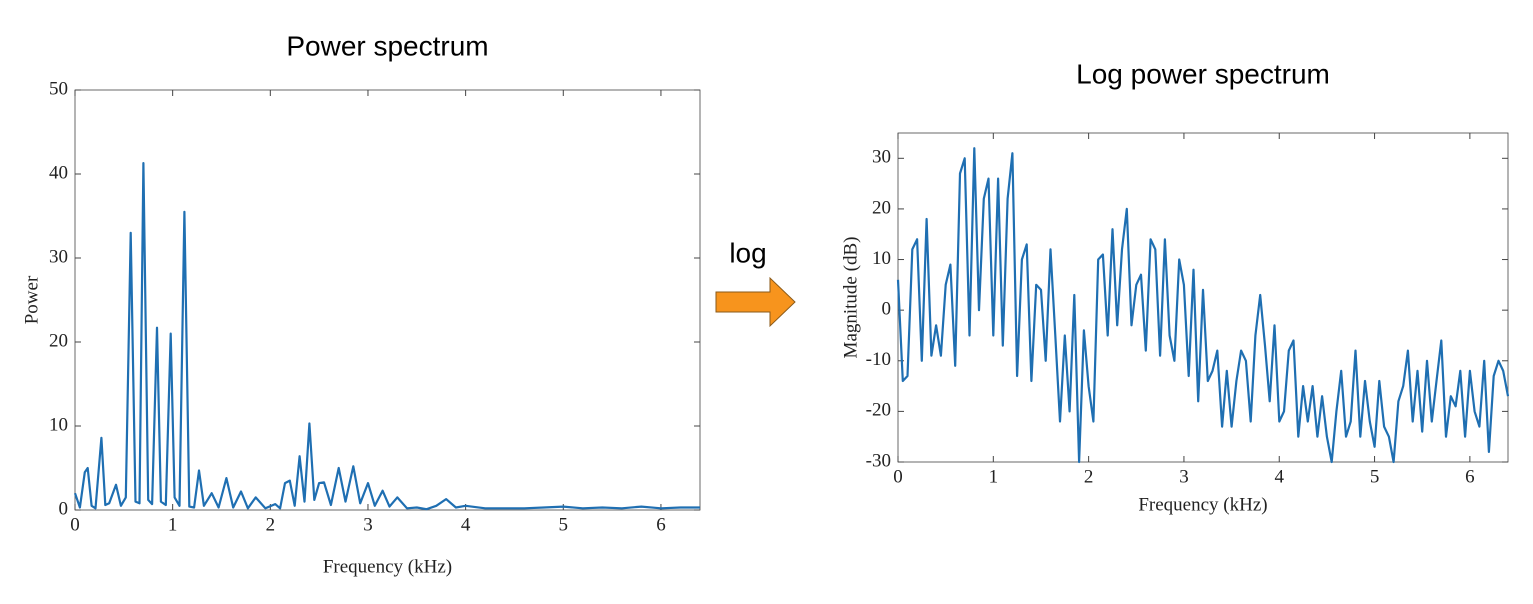 This screenshot has height=604, width=1533. I want to click on y-tick-label: -30, so click(878, 460).